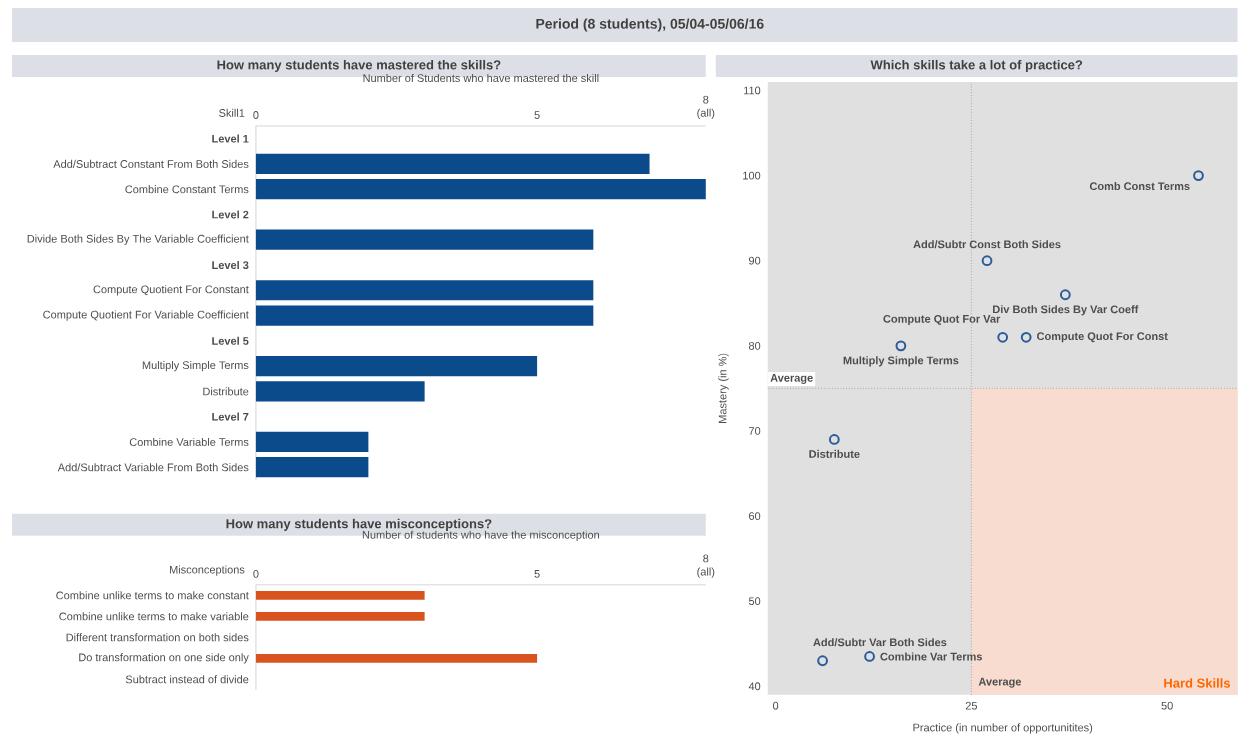 The image size is (1238, 740). I want to click on y-tick-label: 90, so click(754, 260).